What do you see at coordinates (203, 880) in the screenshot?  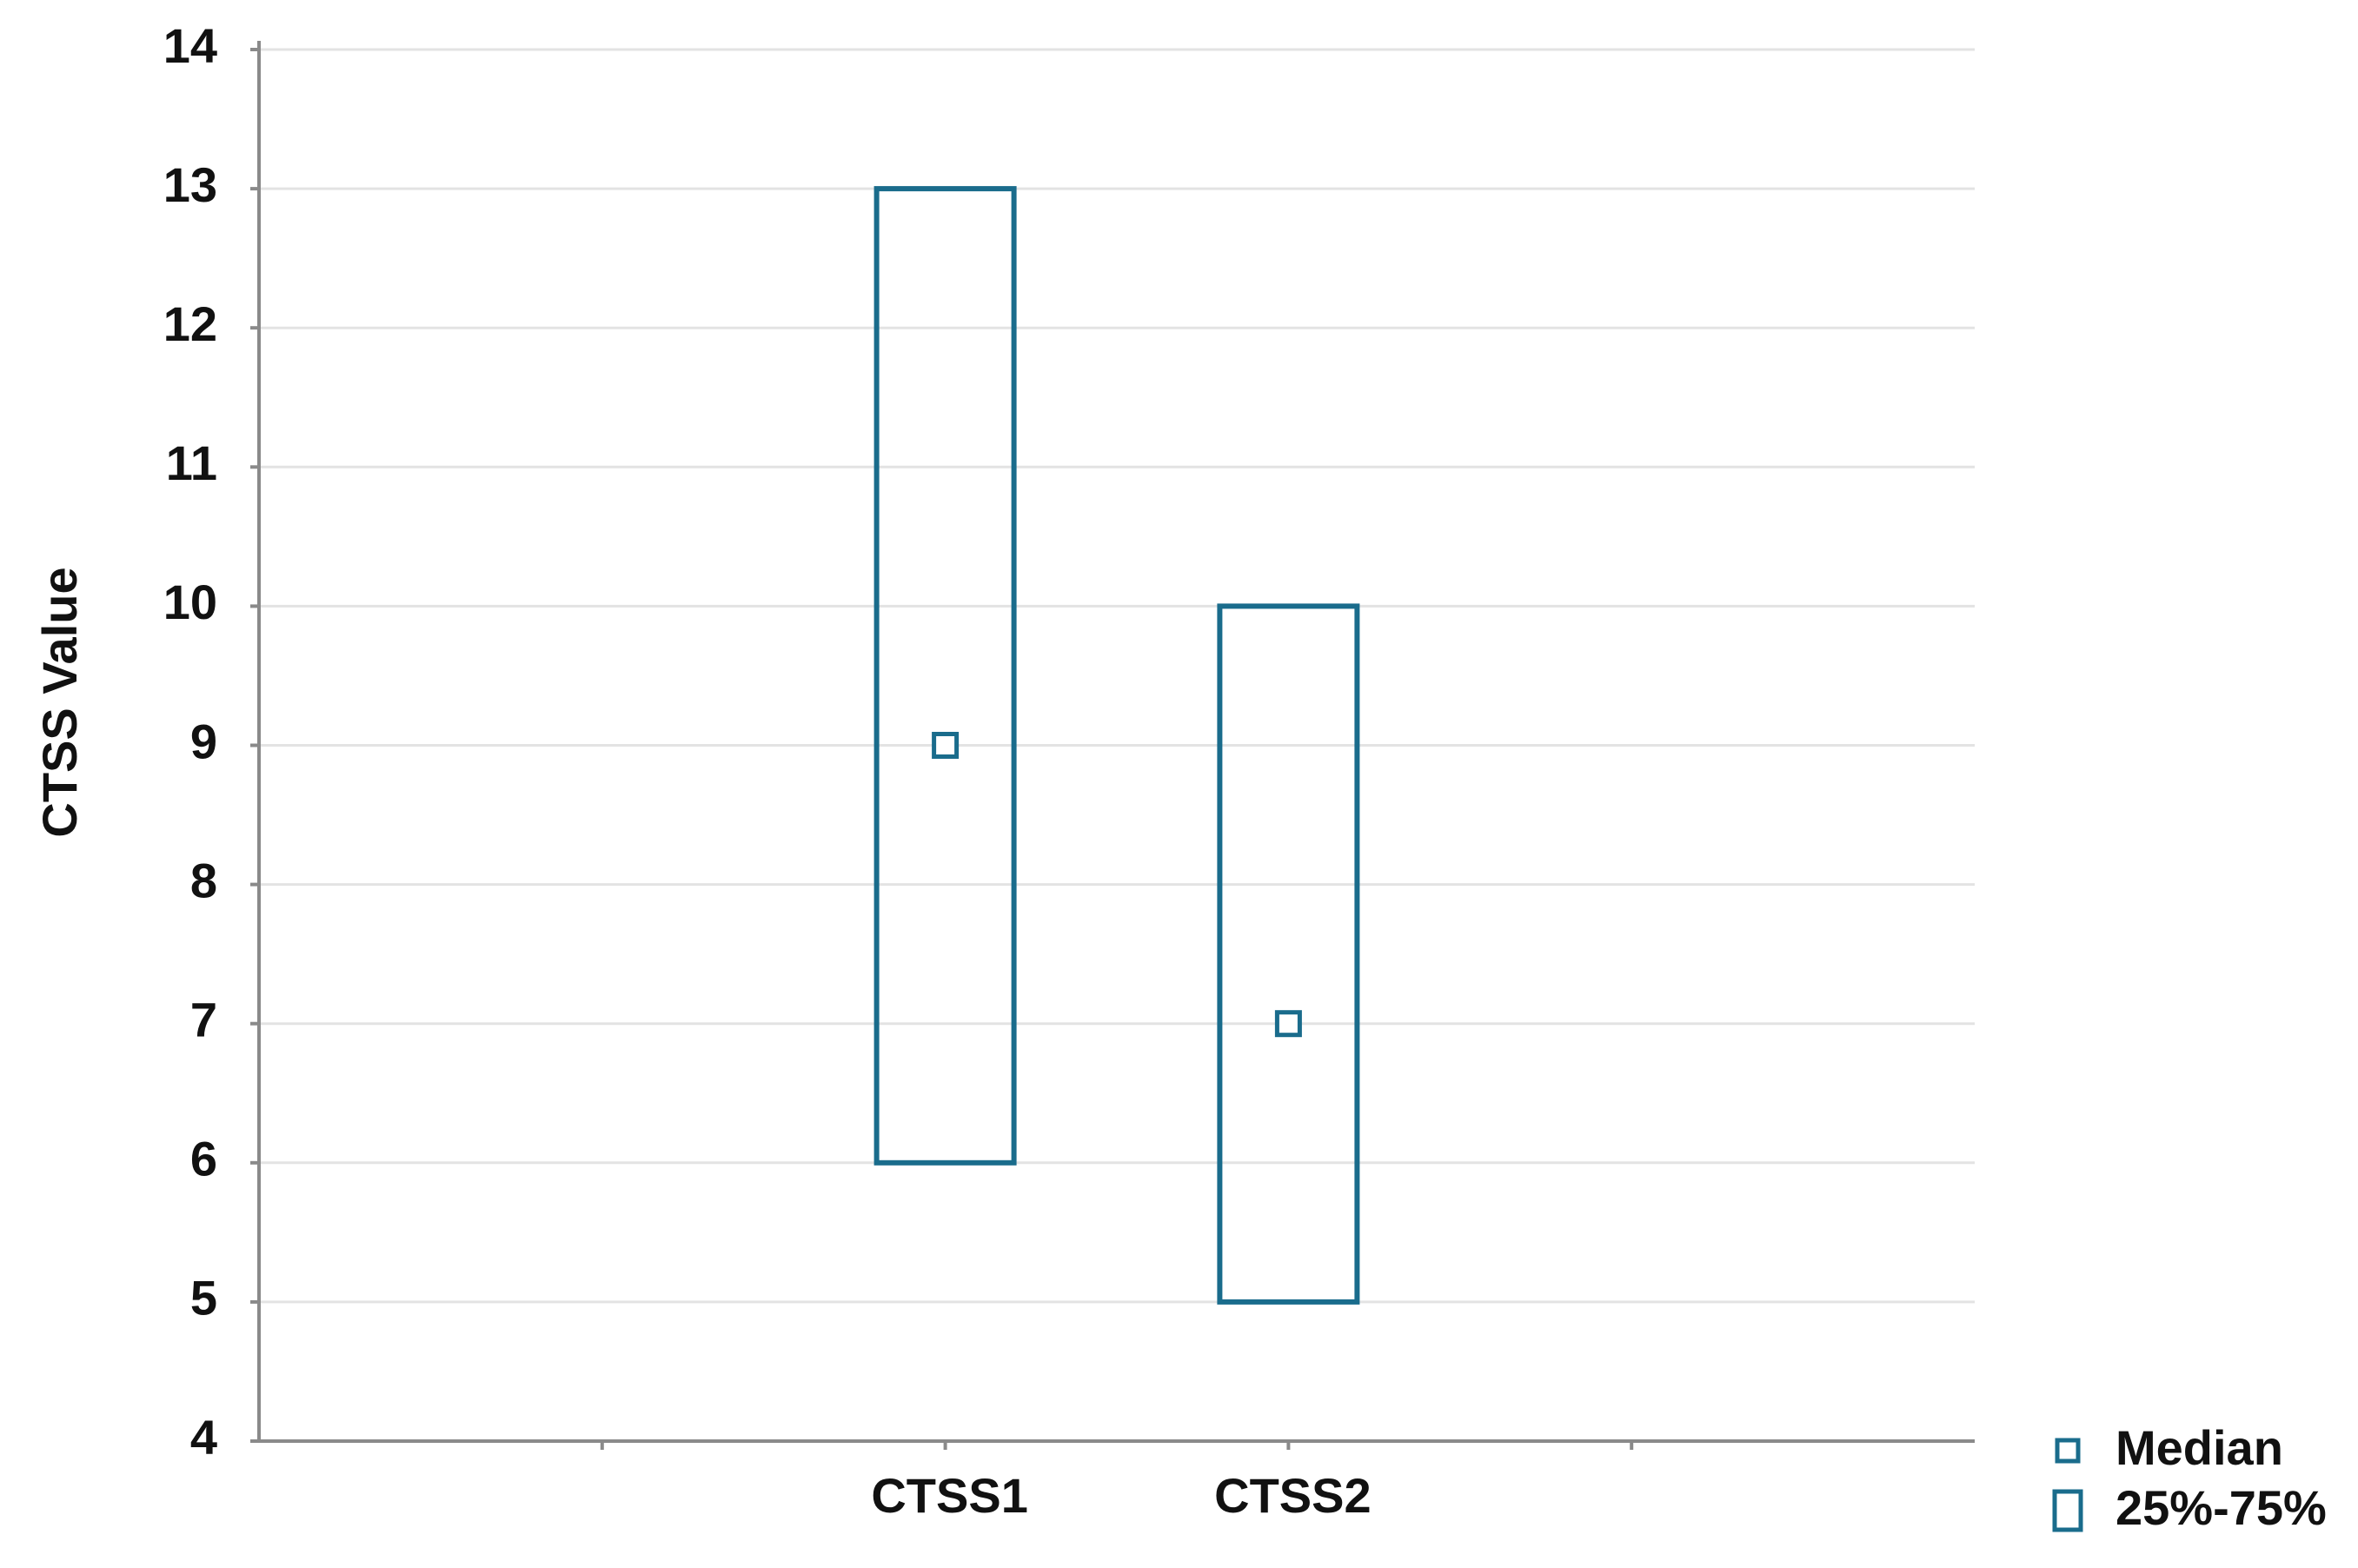 I see `y-tick-label: 8` at bounding box center [203, 880].